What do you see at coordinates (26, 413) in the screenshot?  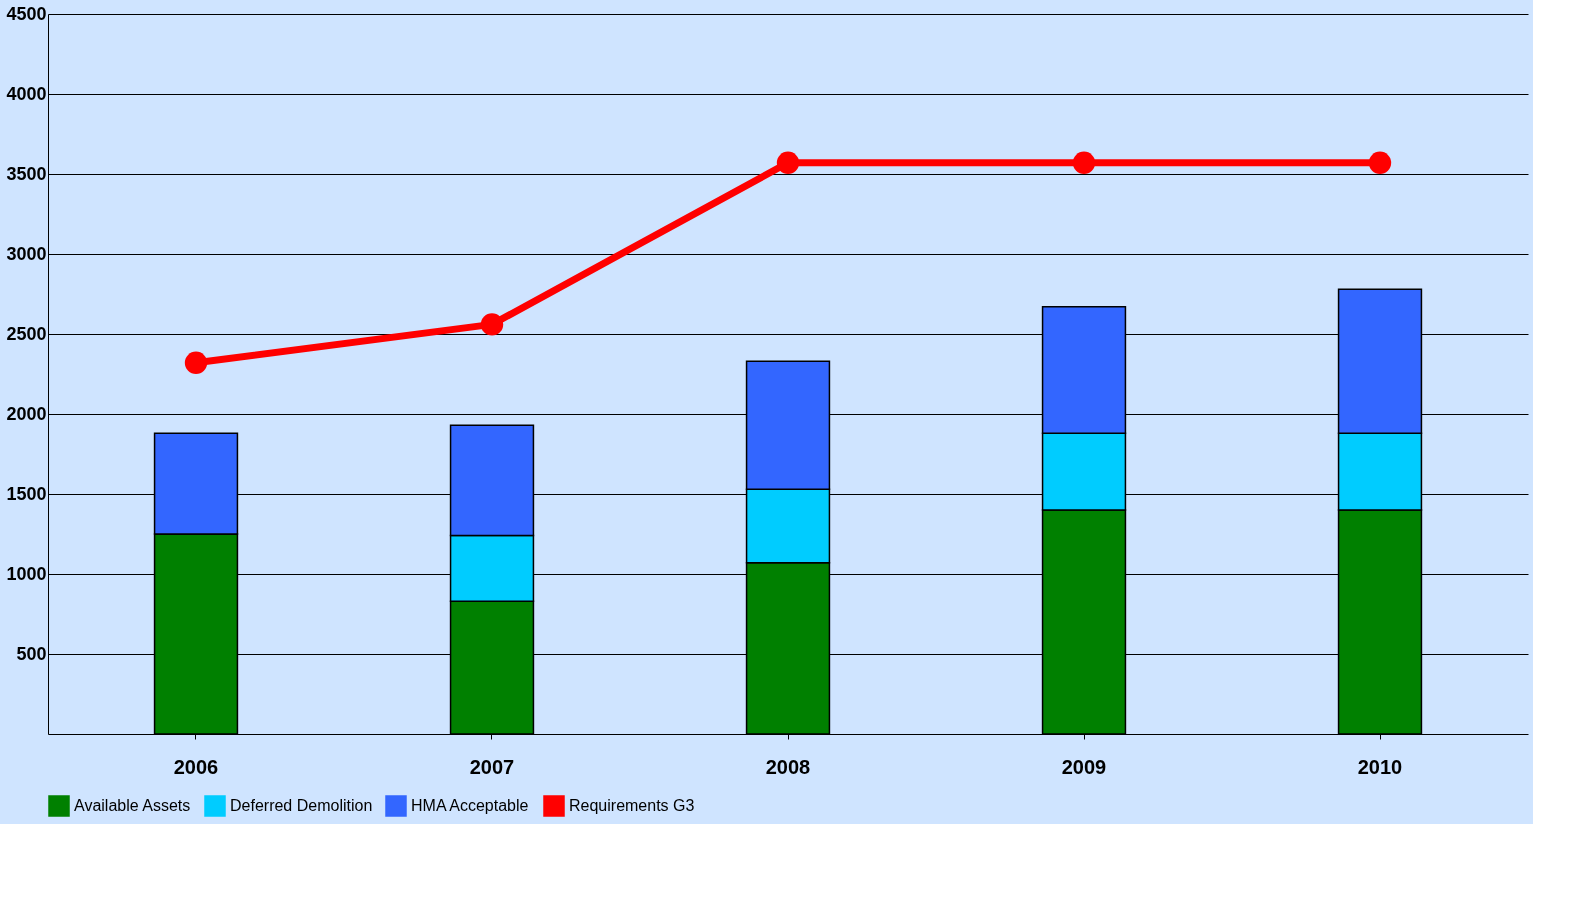 I see `y-tick-label: 2000` at bounding box center [26, 413].